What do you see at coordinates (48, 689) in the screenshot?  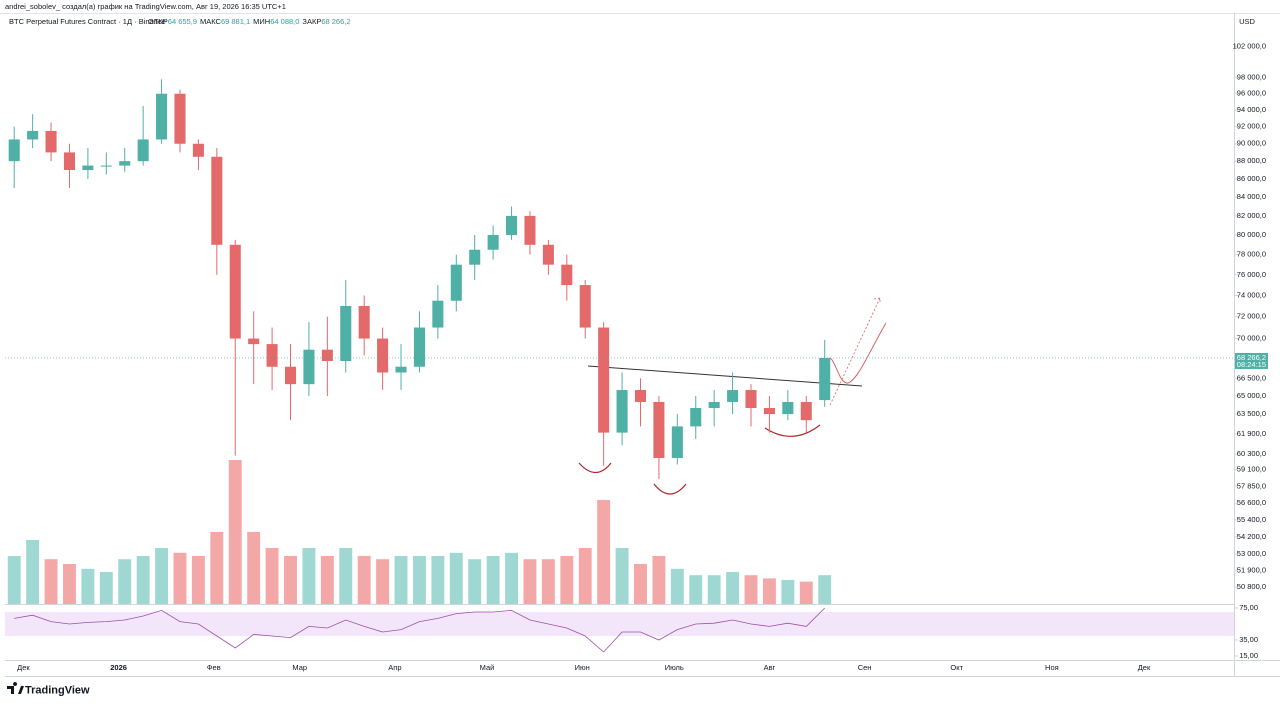 I see `logo: TradingView` at bounding box center [48, 689].